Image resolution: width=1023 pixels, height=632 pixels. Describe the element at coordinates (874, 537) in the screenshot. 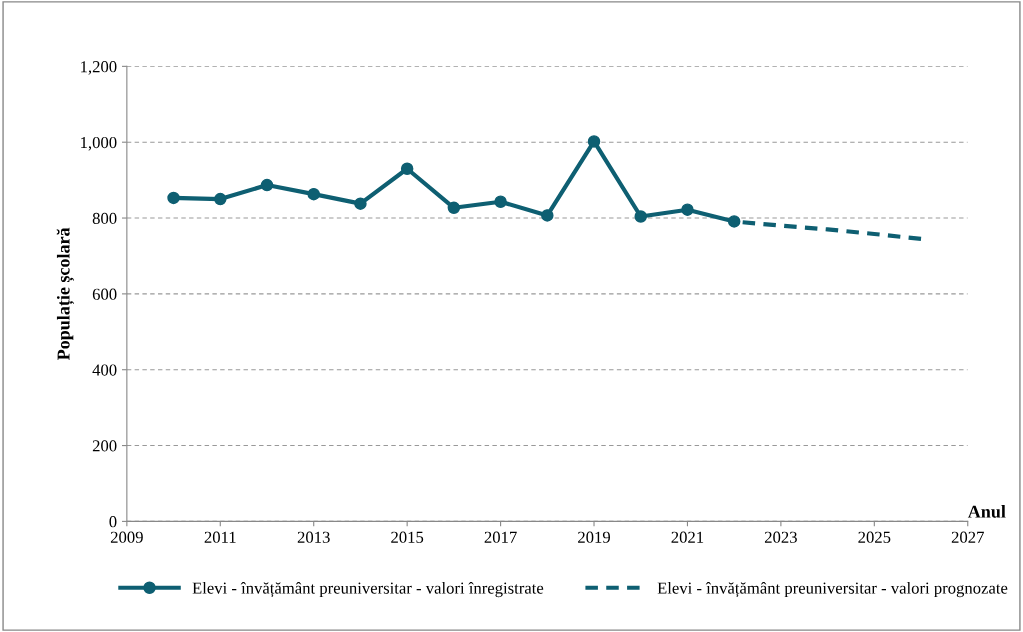

I see `x-tick-label: 2025` at that location.